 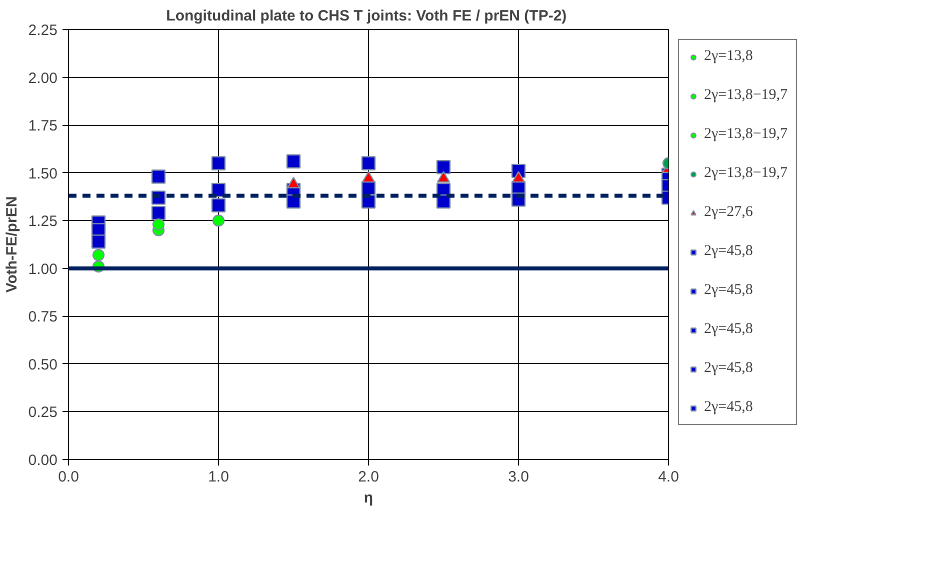 What do you see at coordinates (68, 477) in the screenshot?
I see `x-tick-label: 0.0` at bounding box center [68, 477].